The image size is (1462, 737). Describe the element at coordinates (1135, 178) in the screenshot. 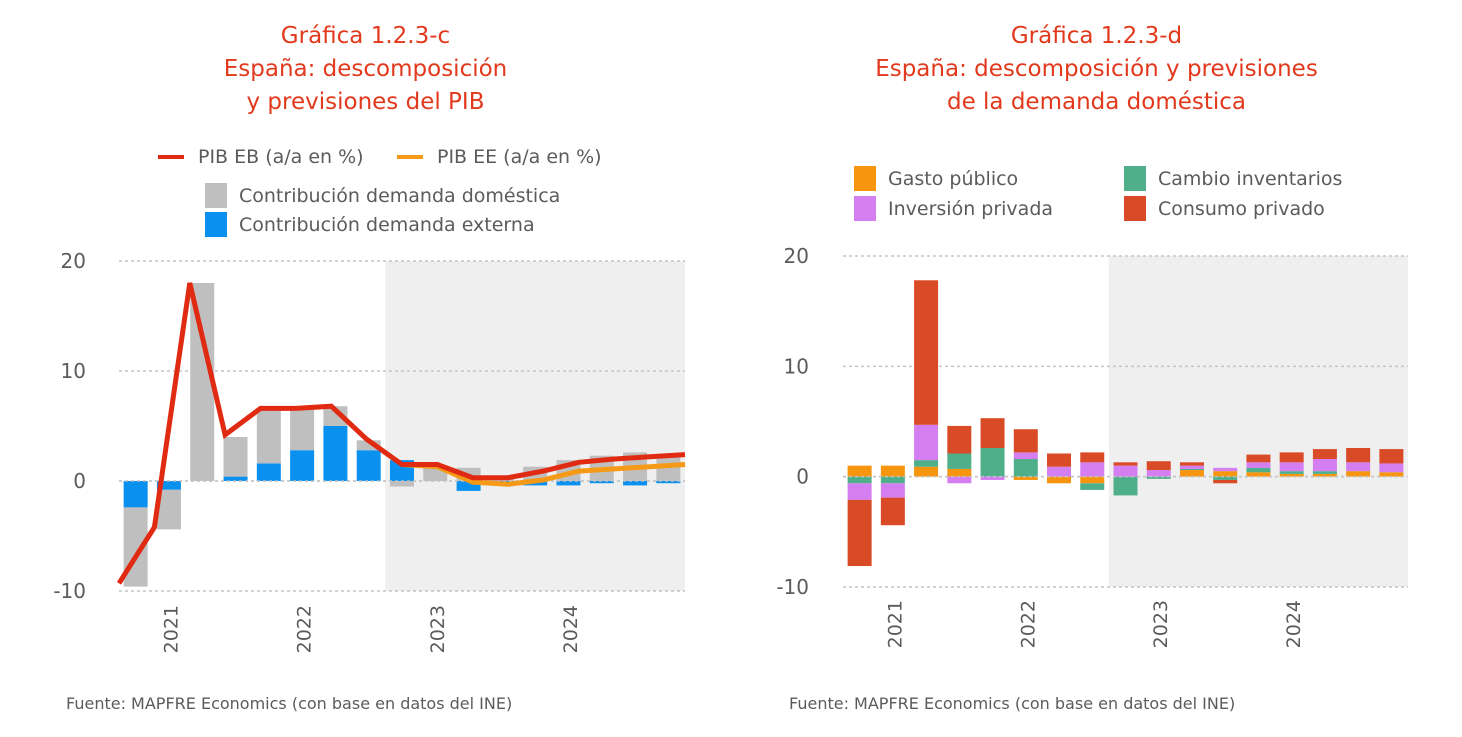

I see `legend-swatch-cambio-inventarios` at that location.